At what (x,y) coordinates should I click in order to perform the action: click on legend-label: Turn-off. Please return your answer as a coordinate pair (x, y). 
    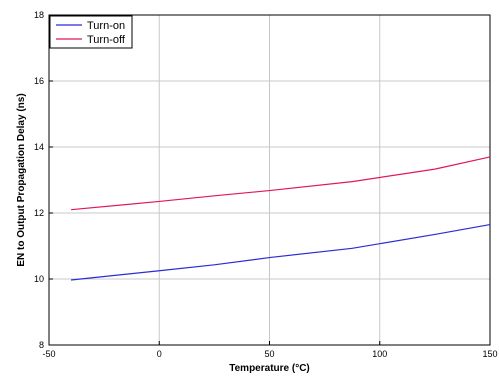
    Looking at the image, I should click on (106, 40).